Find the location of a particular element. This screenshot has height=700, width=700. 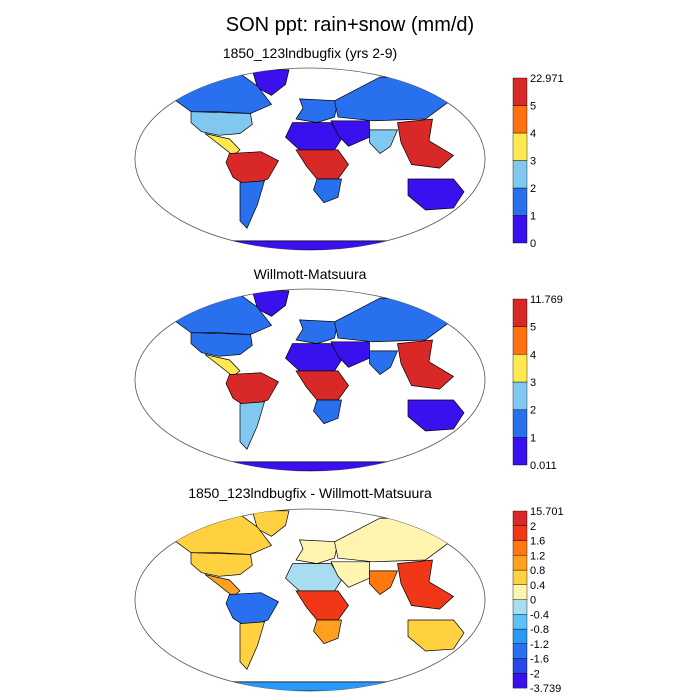

colorbar-tick-label: -0.4 is located at coordinates (539, 615).